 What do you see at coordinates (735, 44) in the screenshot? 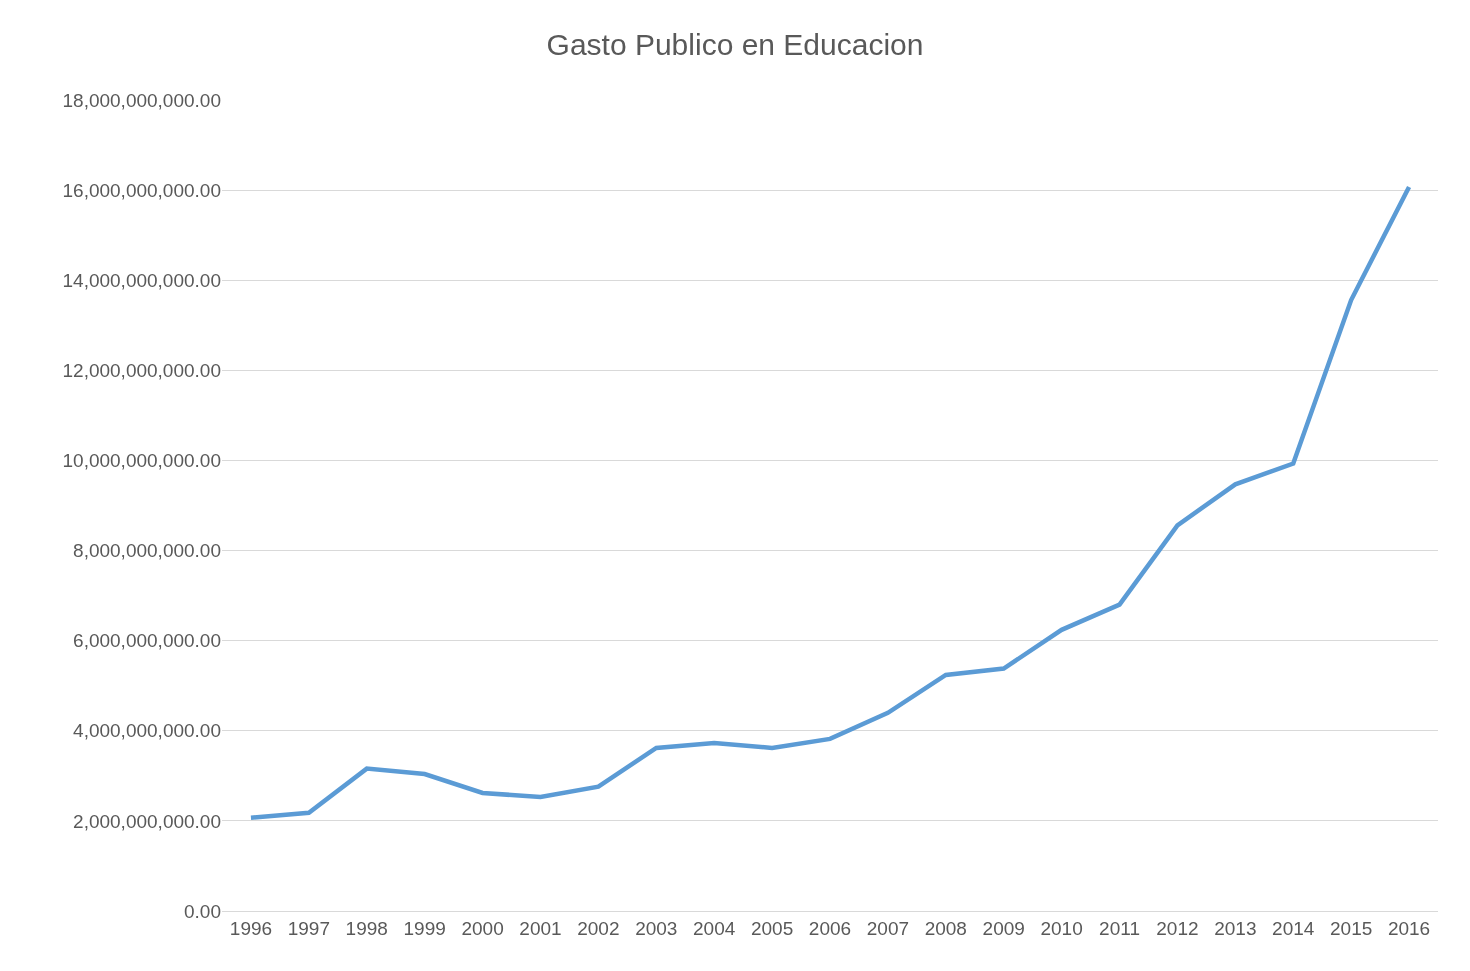
I see `chart-title: Gasto Publico en Educacion` at bounding box center [735, 44].